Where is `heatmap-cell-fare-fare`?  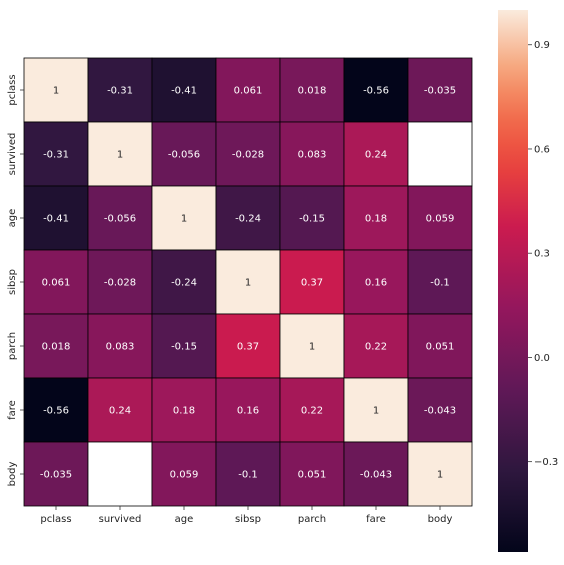
heatmap-cell-fare-fare is located at coordinates (376, 410).